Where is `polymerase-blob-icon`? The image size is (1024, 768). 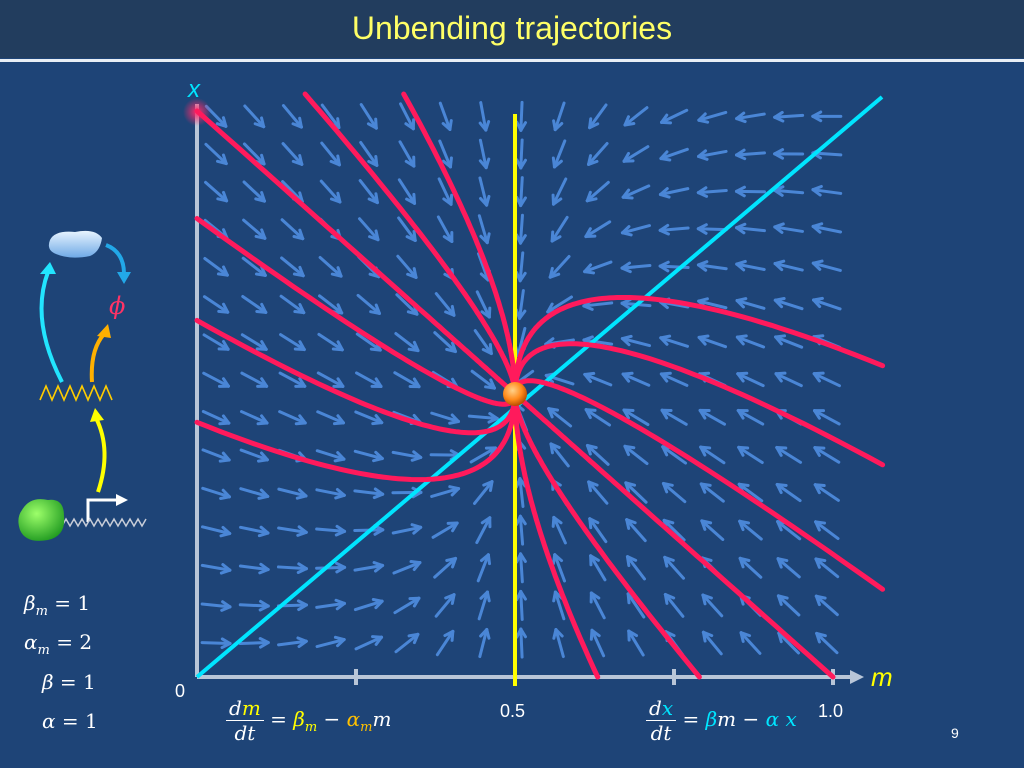
polymerase-blob-icon is located at coordinates (41, 520).